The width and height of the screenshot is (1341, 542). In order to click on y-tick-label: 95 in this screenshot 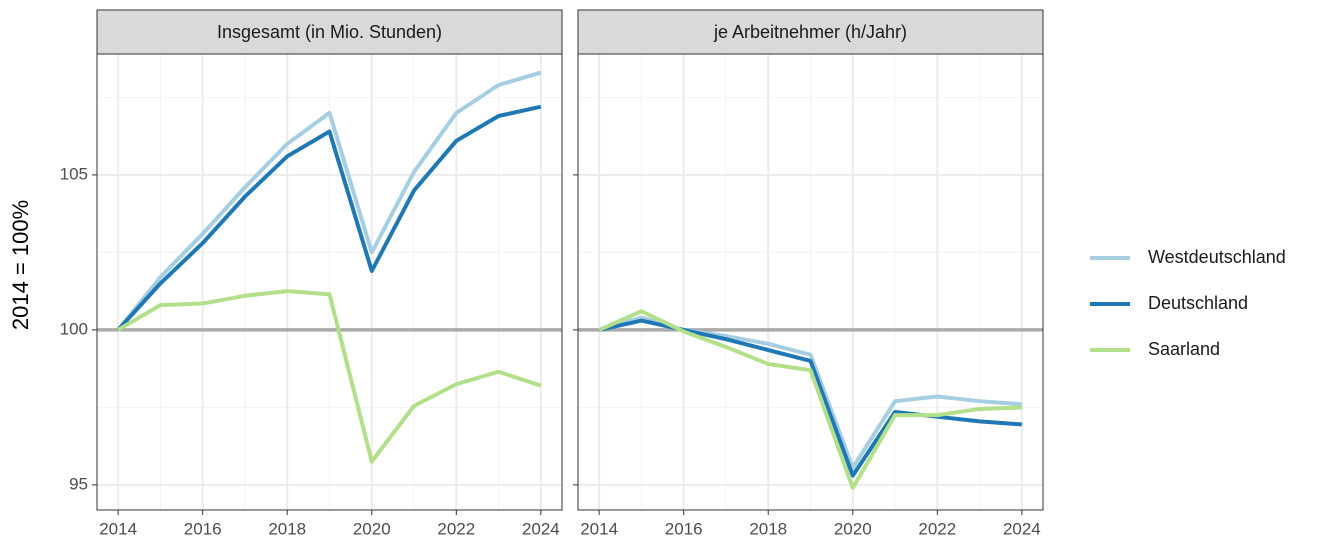, I will do `click(78, 483)`.